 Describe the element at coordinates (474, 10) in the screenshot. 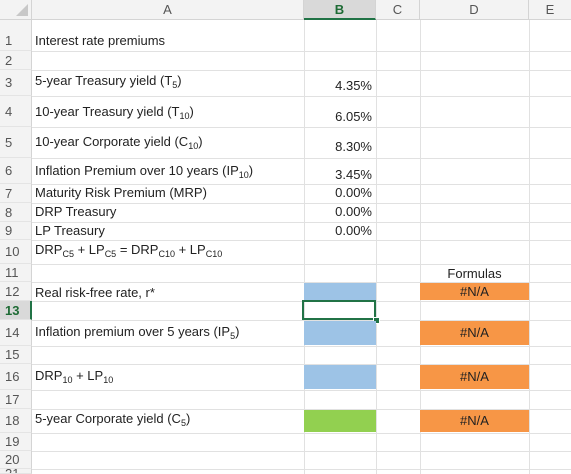

I see `column-header-d: D` at that location.